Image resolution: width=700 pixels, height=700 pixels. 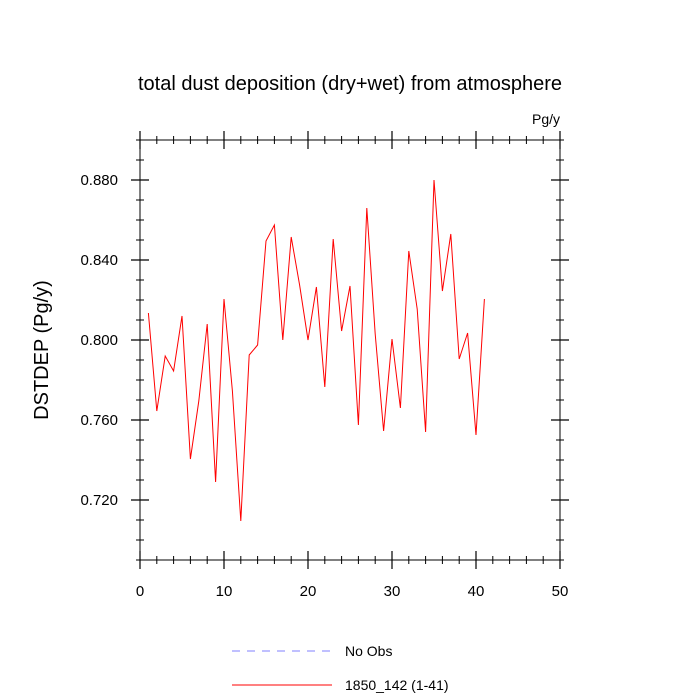 What do you see at coordinates (99, 180) in the screenshot?
I see `y-tick-label: 0.880` at bounding box center [99, 180].